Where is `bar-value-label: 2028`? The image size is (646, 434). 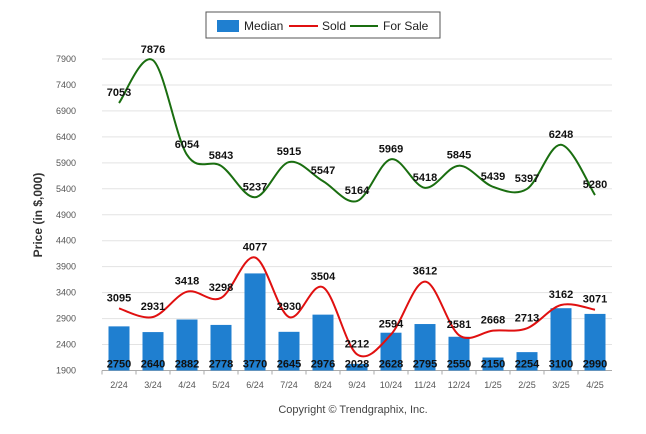 bar-value-label: 2028 is located at coordinates (357, 365).